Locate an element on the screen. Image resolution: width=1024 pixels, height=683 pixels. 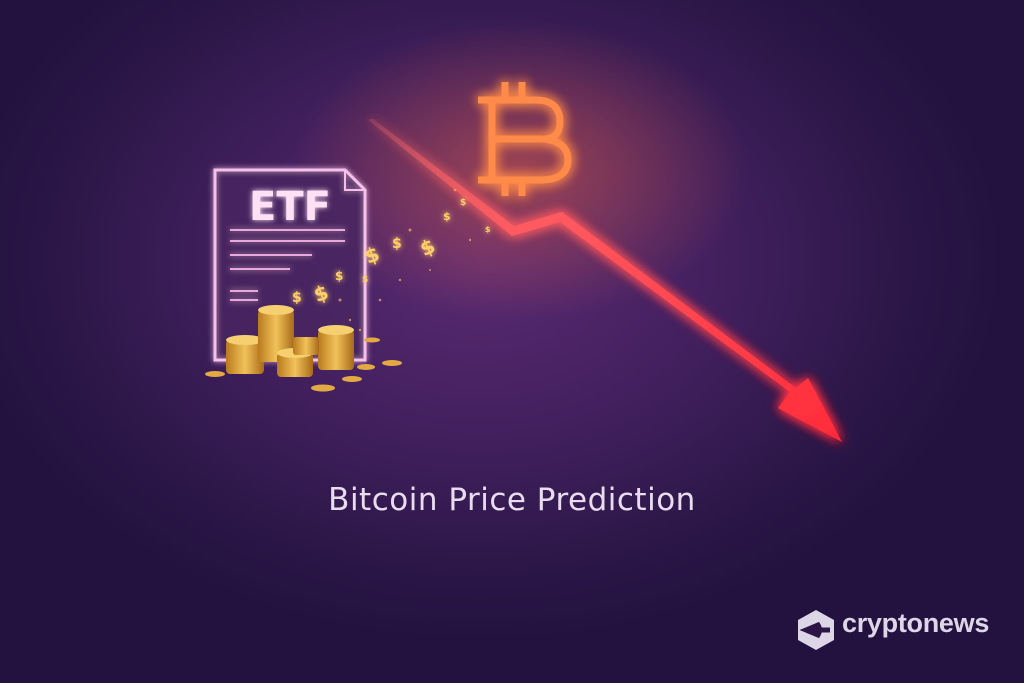
cryptonews-logo: cryptonews is located at coordinates (892, 623).